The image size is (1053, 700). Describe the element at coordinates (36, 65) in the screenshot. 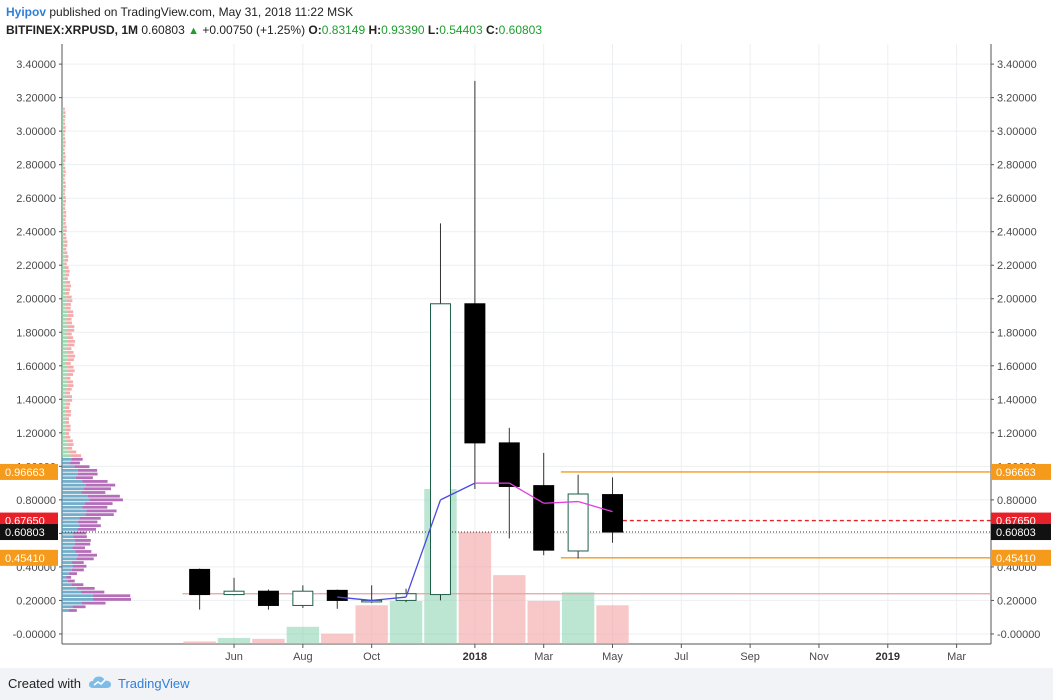

I see `y-tick-label-left: 3.40000` at that location.